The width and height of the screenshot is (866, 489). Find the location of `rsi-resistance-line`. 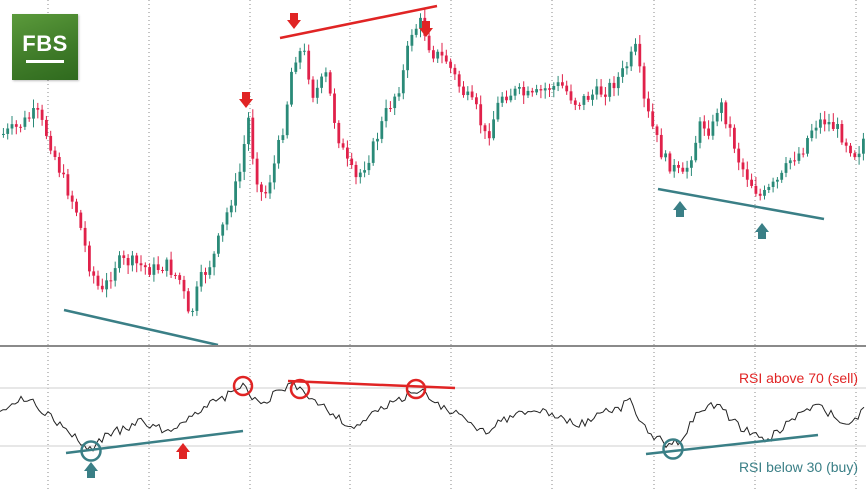

rsi-resistance-line is located at coordinates (371, 384).